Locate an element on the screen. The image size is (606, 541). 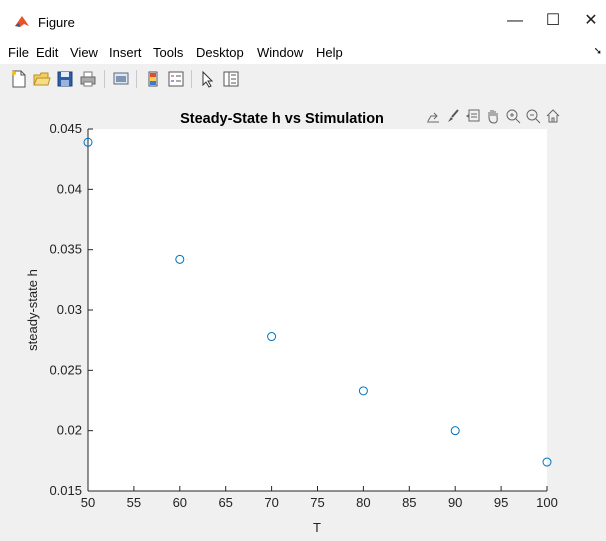
menu-view: View is located at coordinates (84, 52).